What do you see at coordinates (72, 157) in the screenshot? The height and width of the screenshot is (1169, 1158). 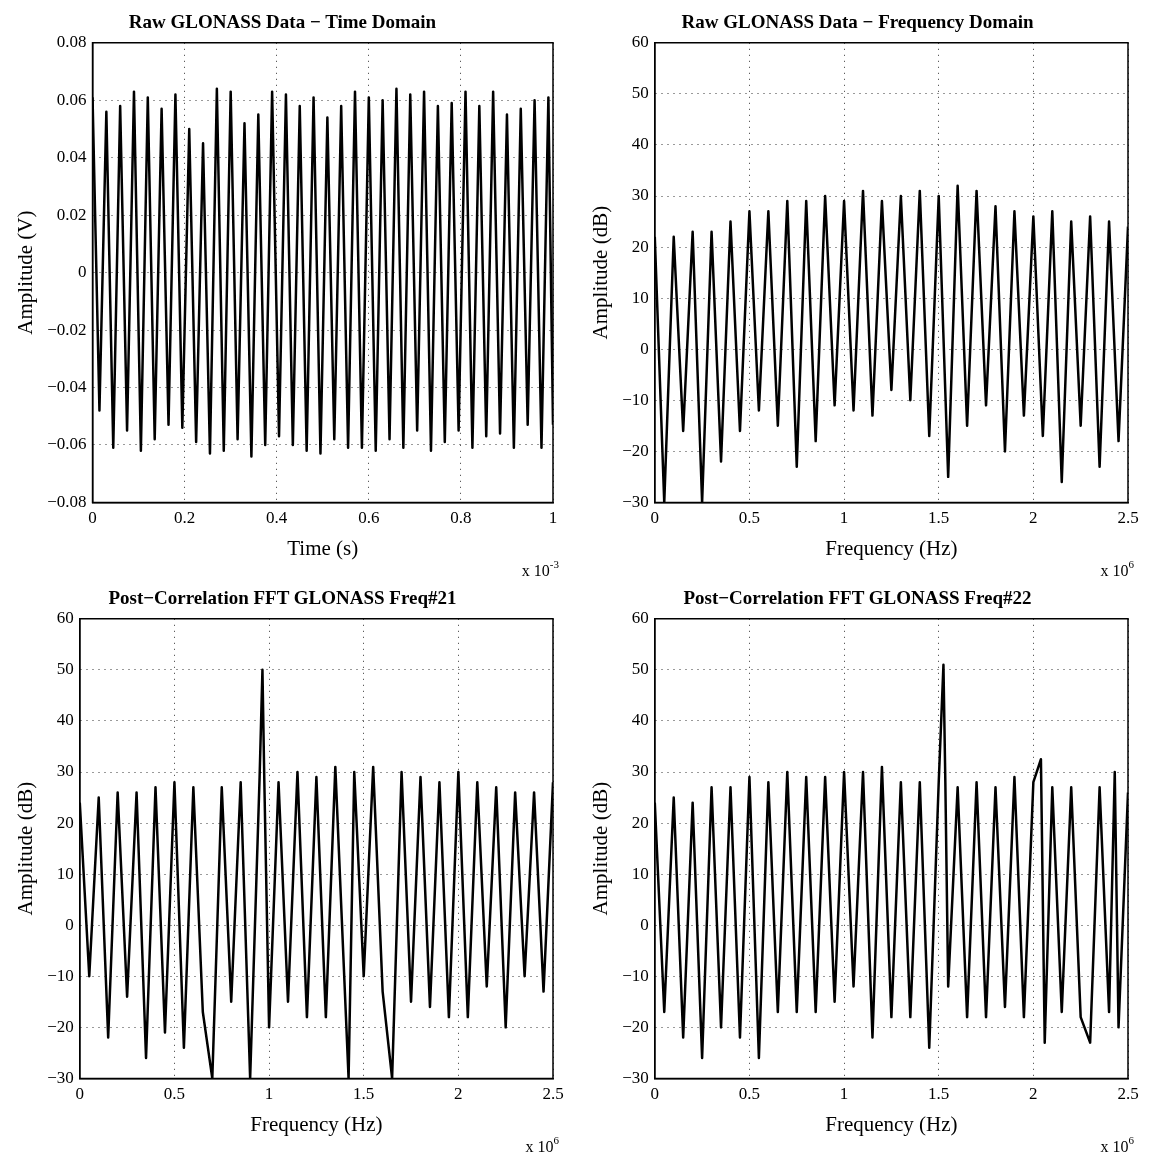 I see `y-tick-label: 0.04` at bounding box center [72, 157].